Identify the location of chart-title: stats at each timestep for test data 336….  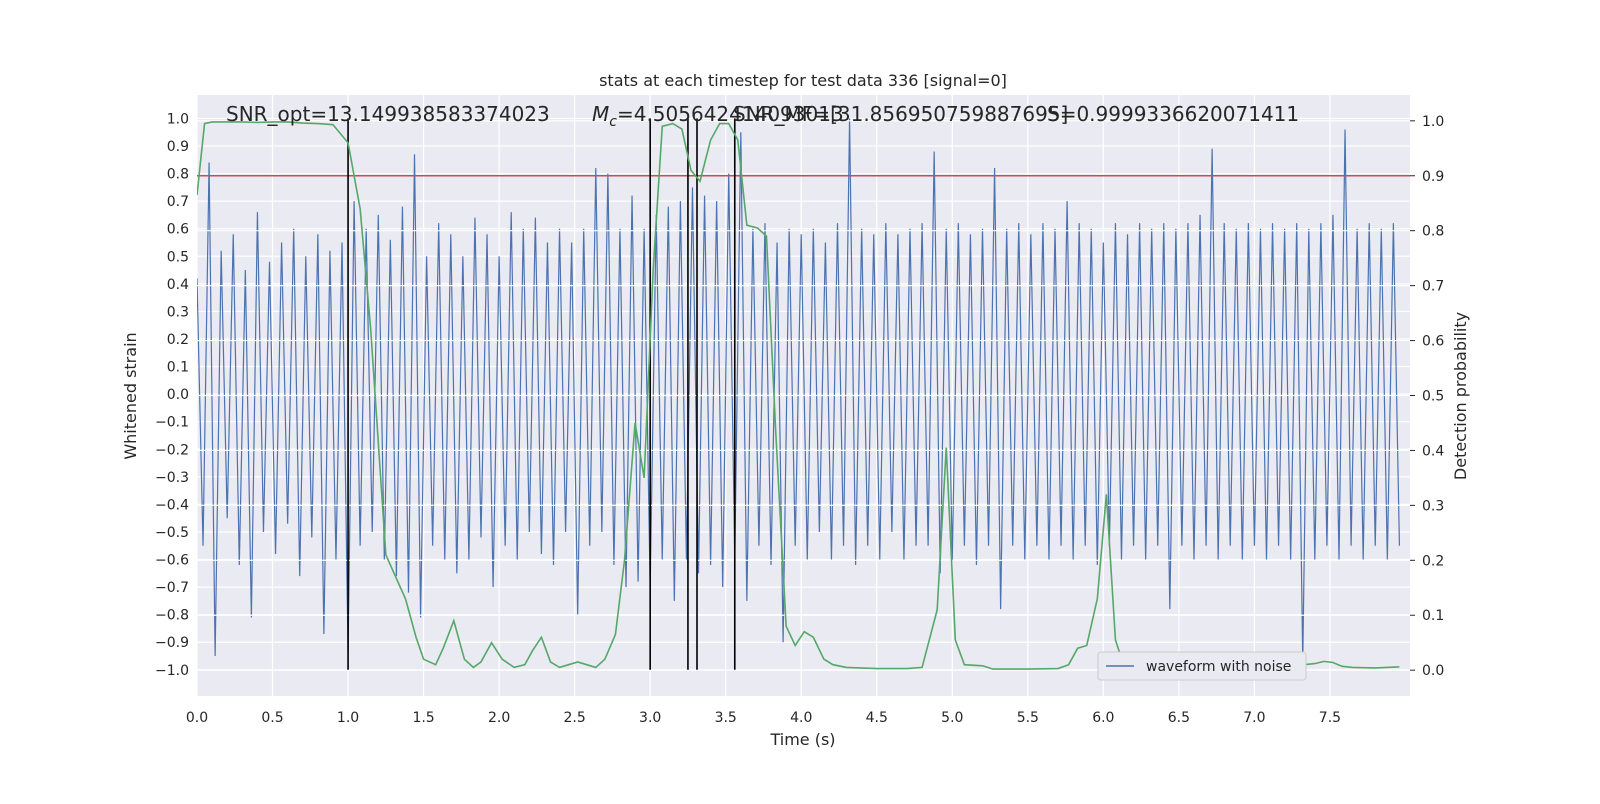
(803, 80).